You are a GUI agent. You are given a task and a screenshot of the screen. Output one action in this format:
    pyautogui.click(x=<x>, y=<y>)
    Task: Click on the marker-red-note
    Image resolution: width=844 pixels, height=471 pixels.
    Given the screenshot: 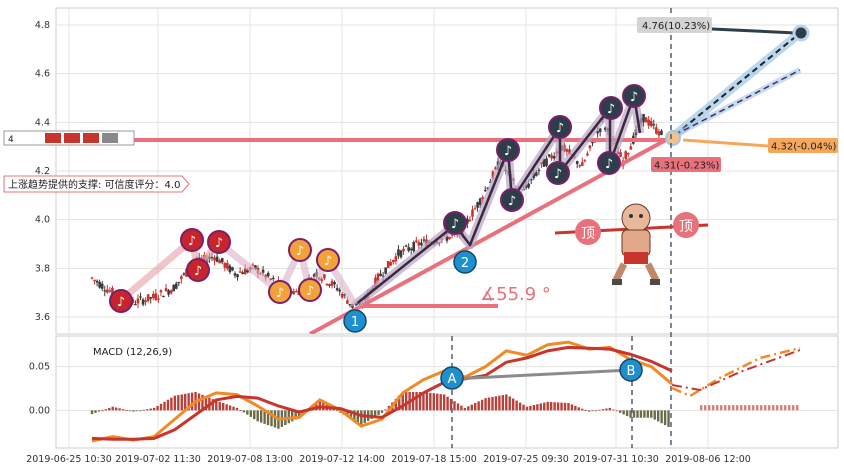 What is the action you would take?
    pyautogui.click(x=121, y=301)
    